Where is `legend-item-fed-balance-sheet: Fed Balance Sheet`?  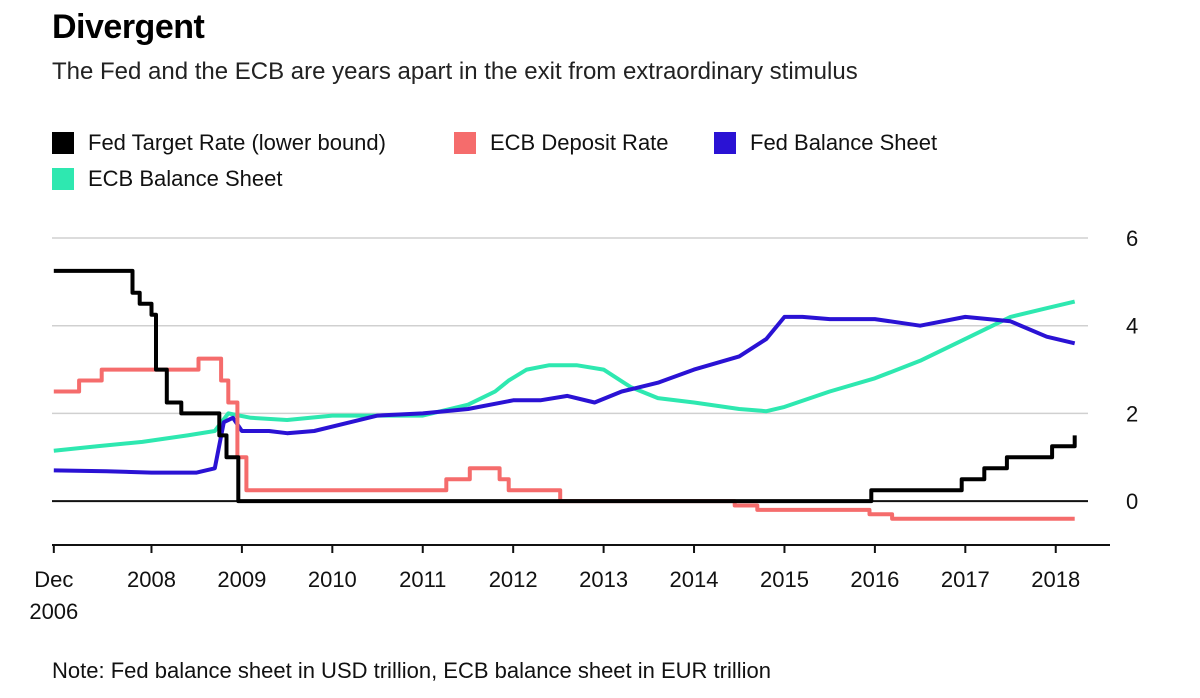 legend-item-fed-balance-sheet: Fed Balance Sheet is located at coordinates (825, 143).